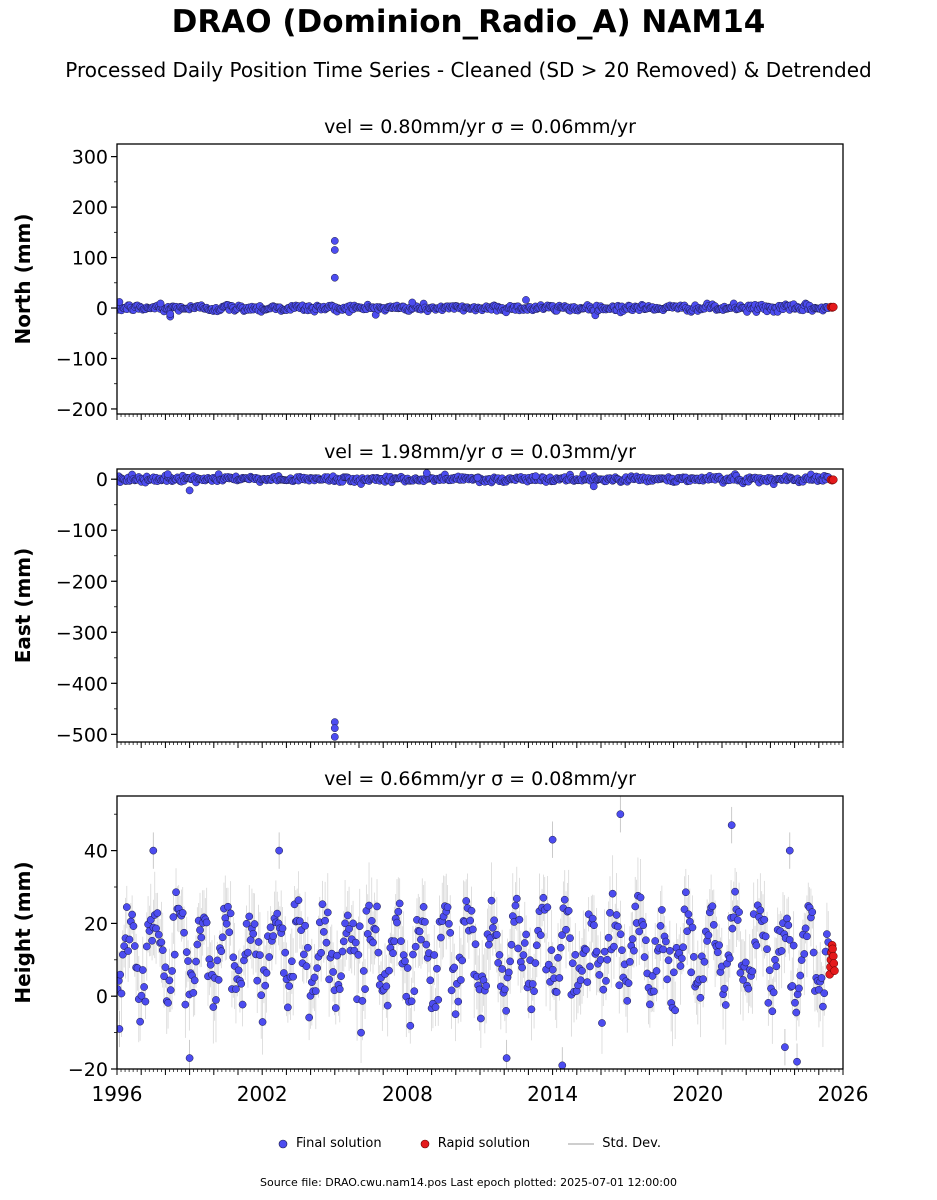  Describe the element at coordinates (468, 22) in the screenshot. I see `page-title: DRAO (Dominion_Radio_A) NAM14` at that location.